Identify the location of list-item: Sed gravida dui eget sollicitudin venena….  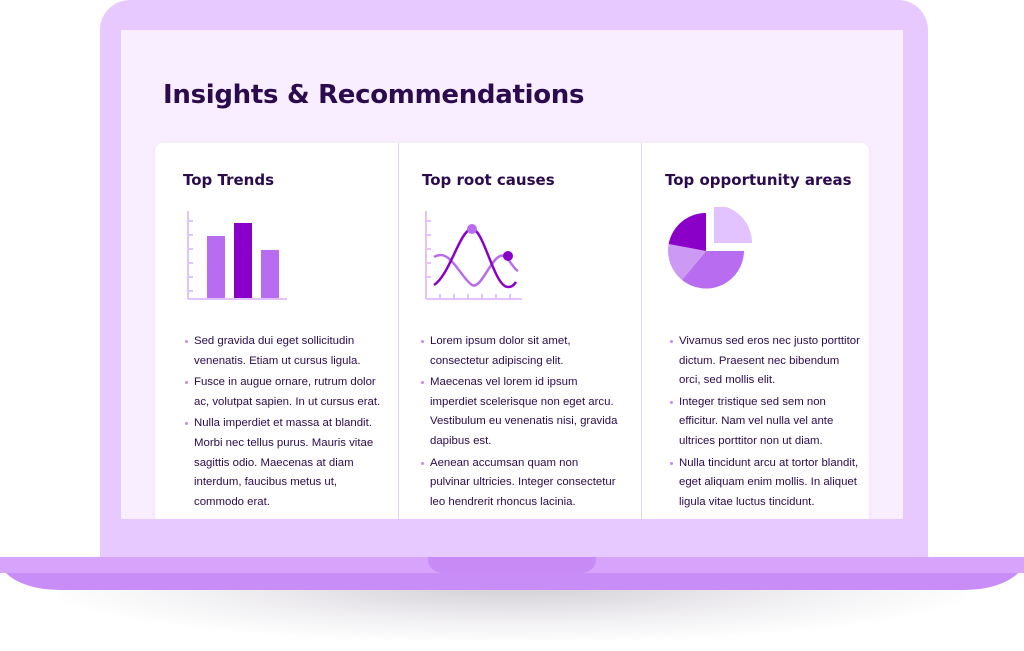
(285, 351).